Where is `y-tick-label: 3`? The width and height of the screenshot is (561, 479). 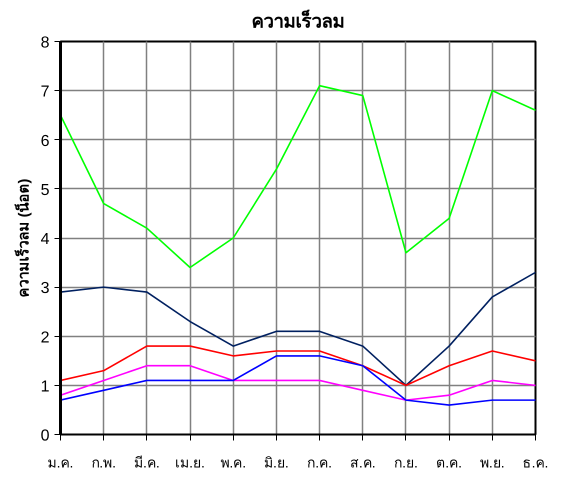 y-tick-label: 3 is located at coordinates (45, 289).